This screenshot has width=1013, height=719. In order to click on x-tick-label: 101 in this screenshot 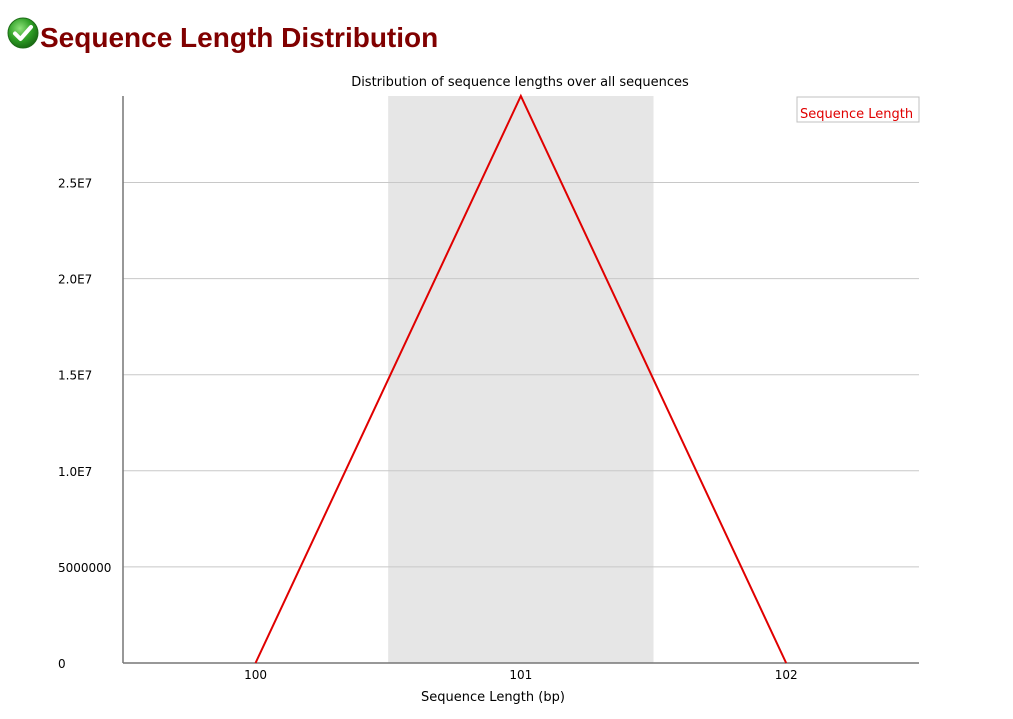, I will do `click(520, 675)`.